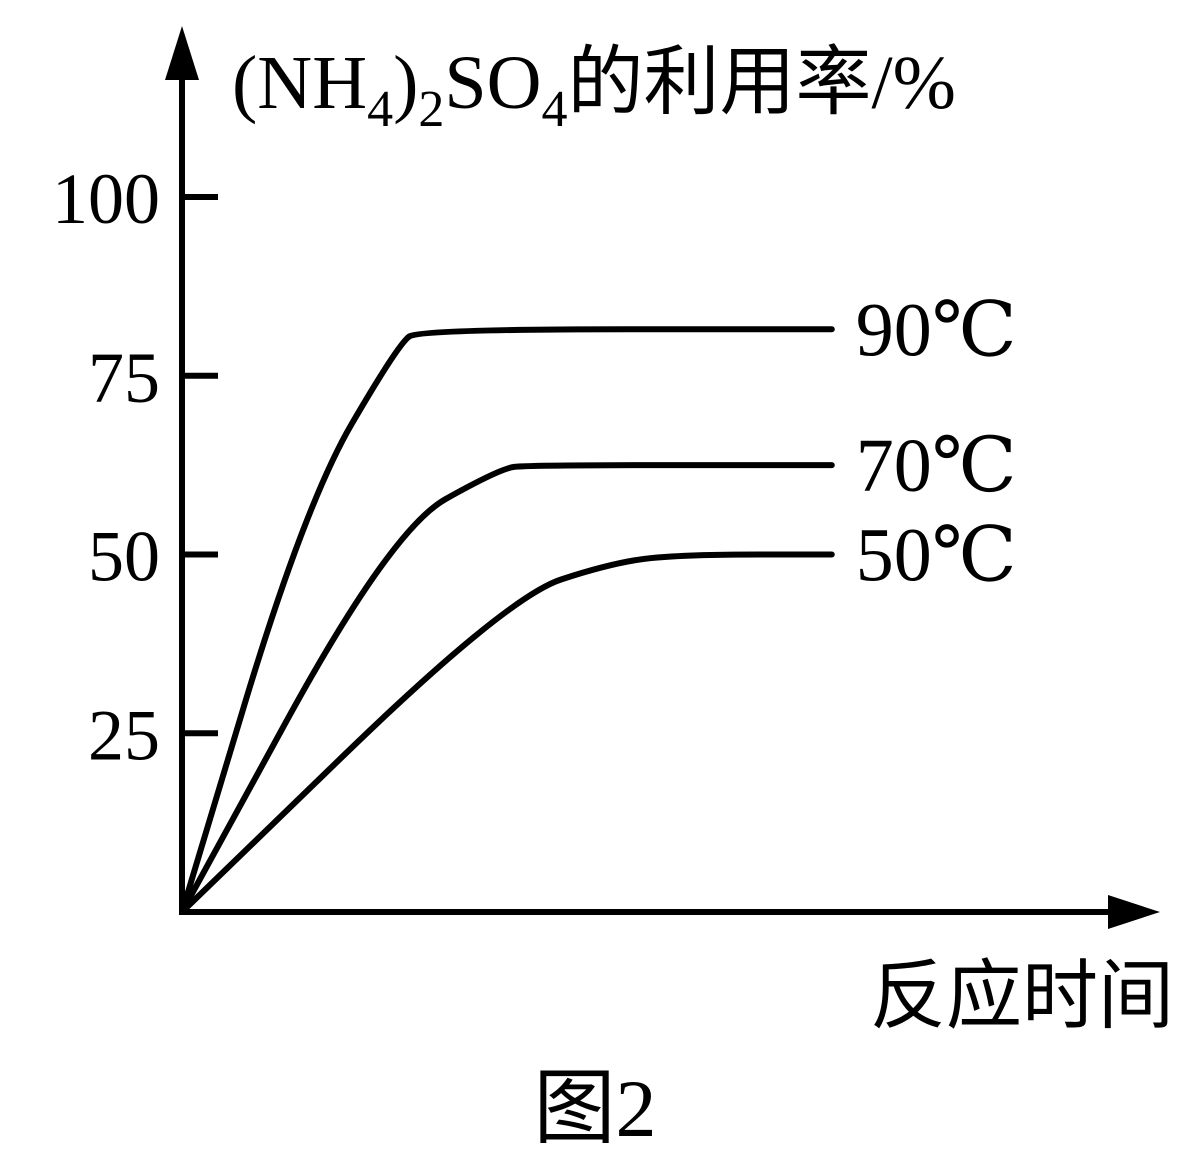 The height and width of the screenshot is (1154, 1204). I want to click on y-tick-label: 25, so click(124, 735).